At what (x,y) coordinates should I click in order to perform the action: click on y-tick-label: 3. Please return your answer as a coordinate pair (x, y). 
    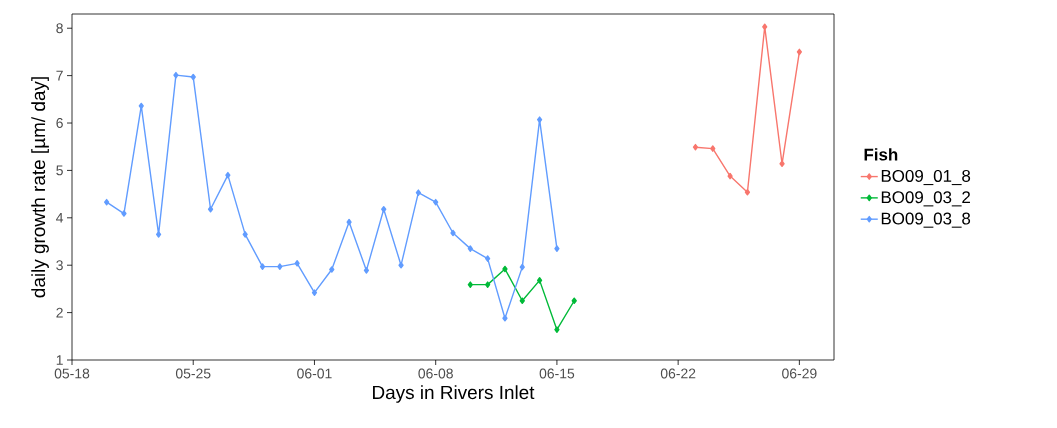
    Looking at the image, I should click on (59, 265).